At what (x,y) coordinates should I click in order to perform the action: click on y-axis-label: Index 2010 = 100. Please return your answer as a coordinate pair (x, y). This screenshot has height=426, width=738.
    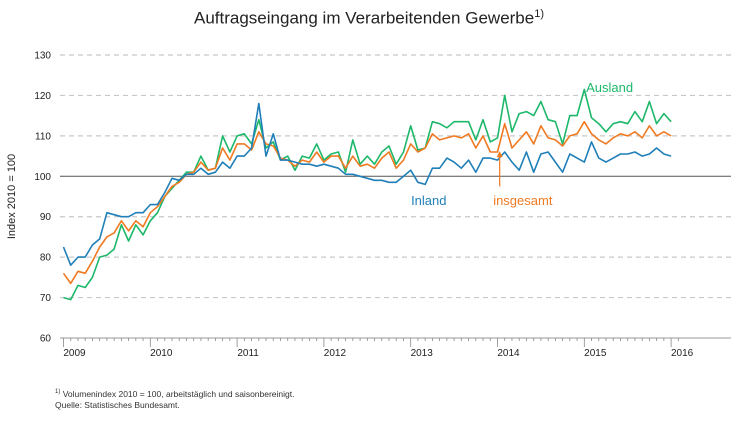
    Looking at the image, I should click on (12, 196).